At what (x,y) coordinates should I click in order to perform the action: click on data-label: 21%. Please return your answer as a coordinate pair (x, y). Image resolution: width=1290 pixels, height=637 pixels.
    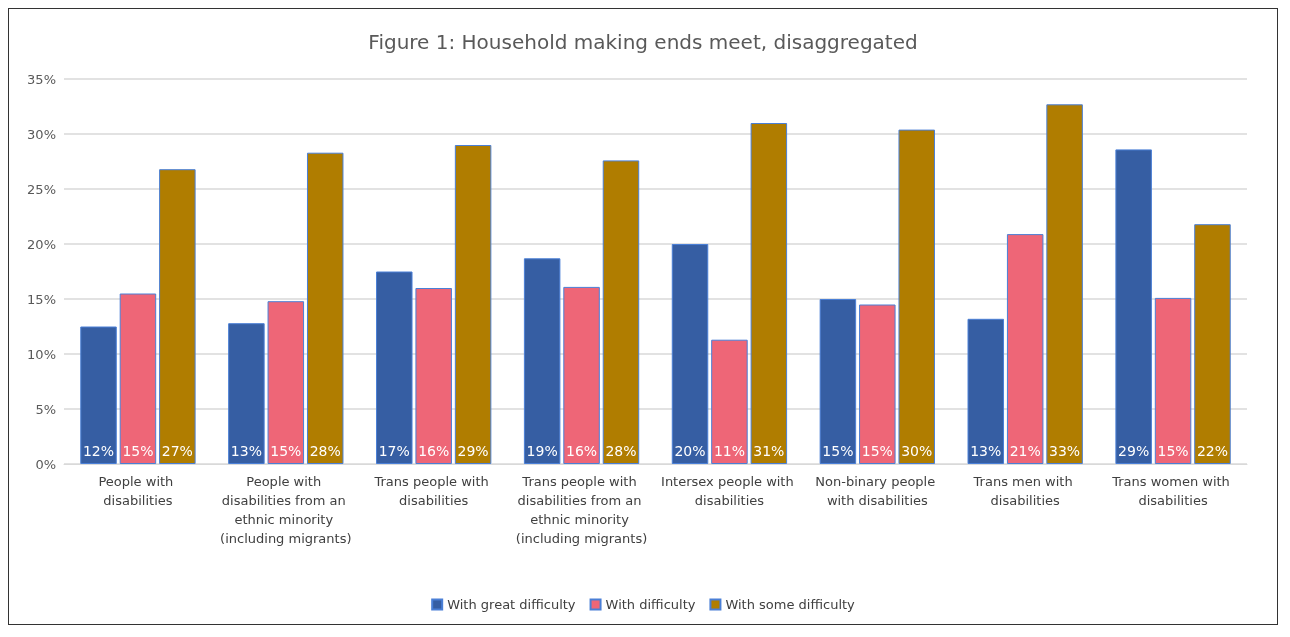
    Looking at the image, I should click on (1025, 451).